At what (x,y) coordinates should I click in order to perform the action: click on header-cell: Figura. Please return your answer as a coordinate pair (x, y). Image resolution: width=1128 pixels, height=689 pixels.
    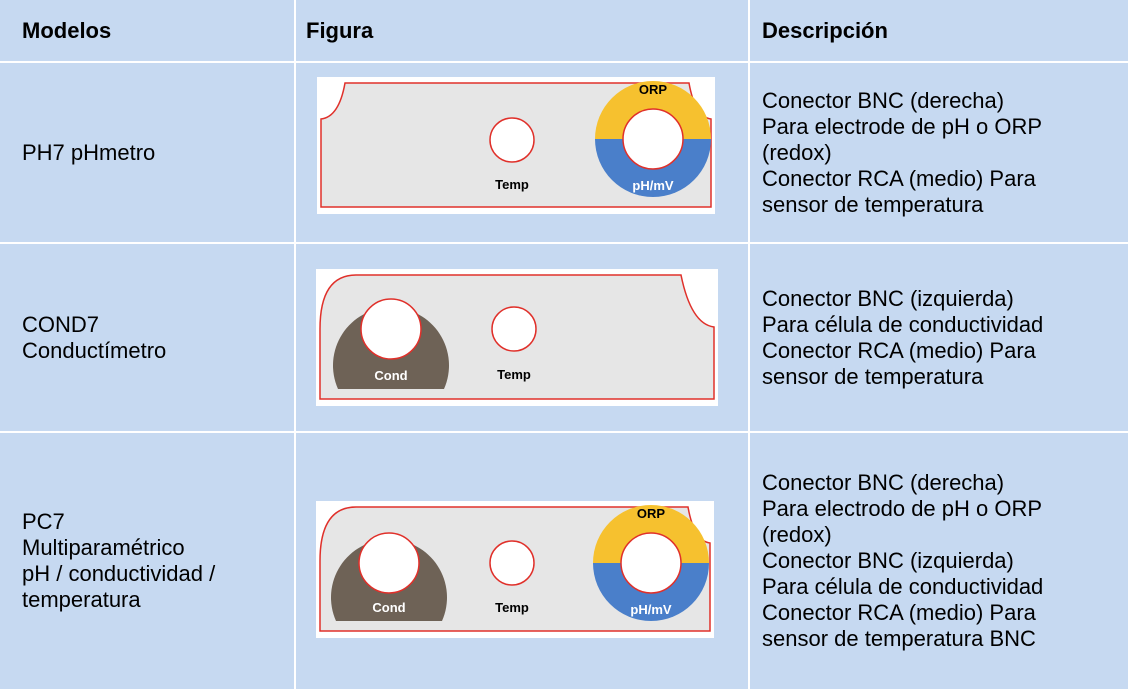
    Looking at the image, I should click on (340, 30).